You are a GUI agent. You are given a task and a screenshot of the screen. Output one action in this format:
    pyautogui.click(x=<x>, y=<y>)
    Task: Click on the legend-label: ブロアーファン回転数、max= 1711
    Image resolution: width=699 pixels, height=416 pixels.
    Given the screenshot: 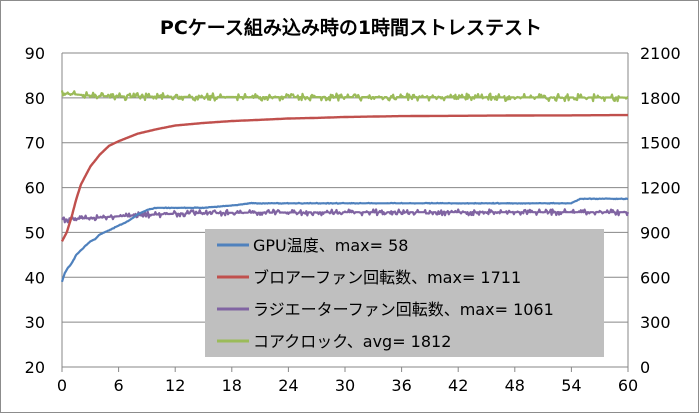 What is the action you would take?
    pyautogui.click(x=387, y=277)
    